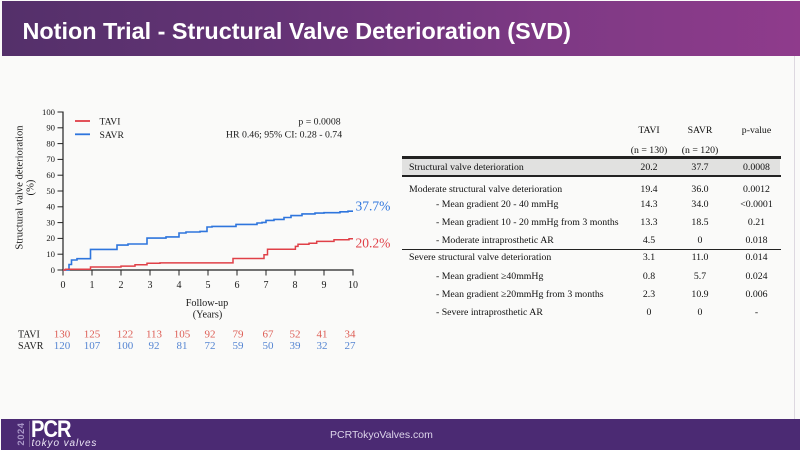 The width and height of the screenshot is (800, 450). Describe the element at coordinates (269, 335) in the screenshot. I see `svg-text: 67` at that location.